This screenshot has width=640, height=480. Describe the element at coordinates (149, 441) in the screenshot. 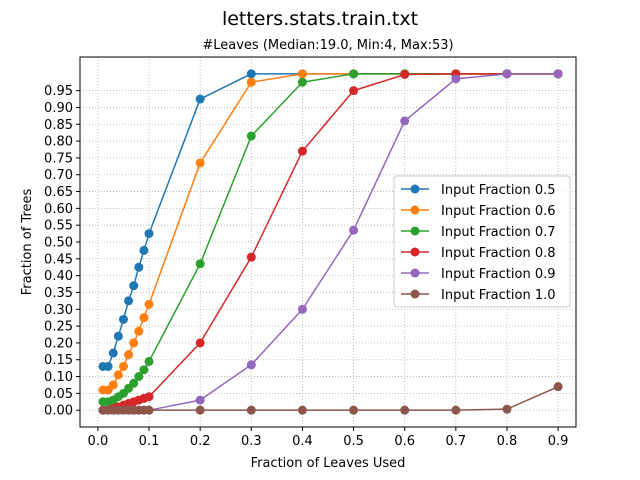

I see `x-tick-label: 0.1` at that location.